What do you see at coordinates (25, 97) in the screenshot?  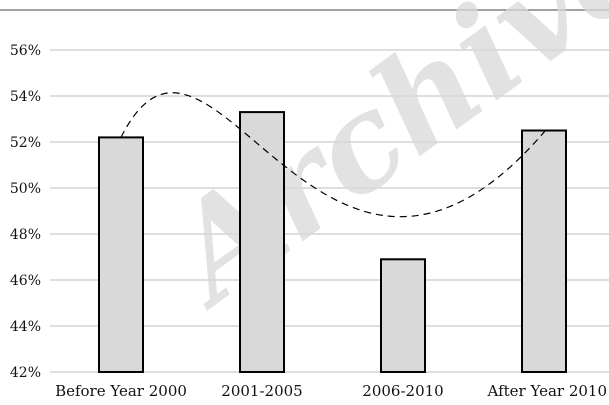 I see `y-tick-label: 54%` at bounding box center [25, 97].